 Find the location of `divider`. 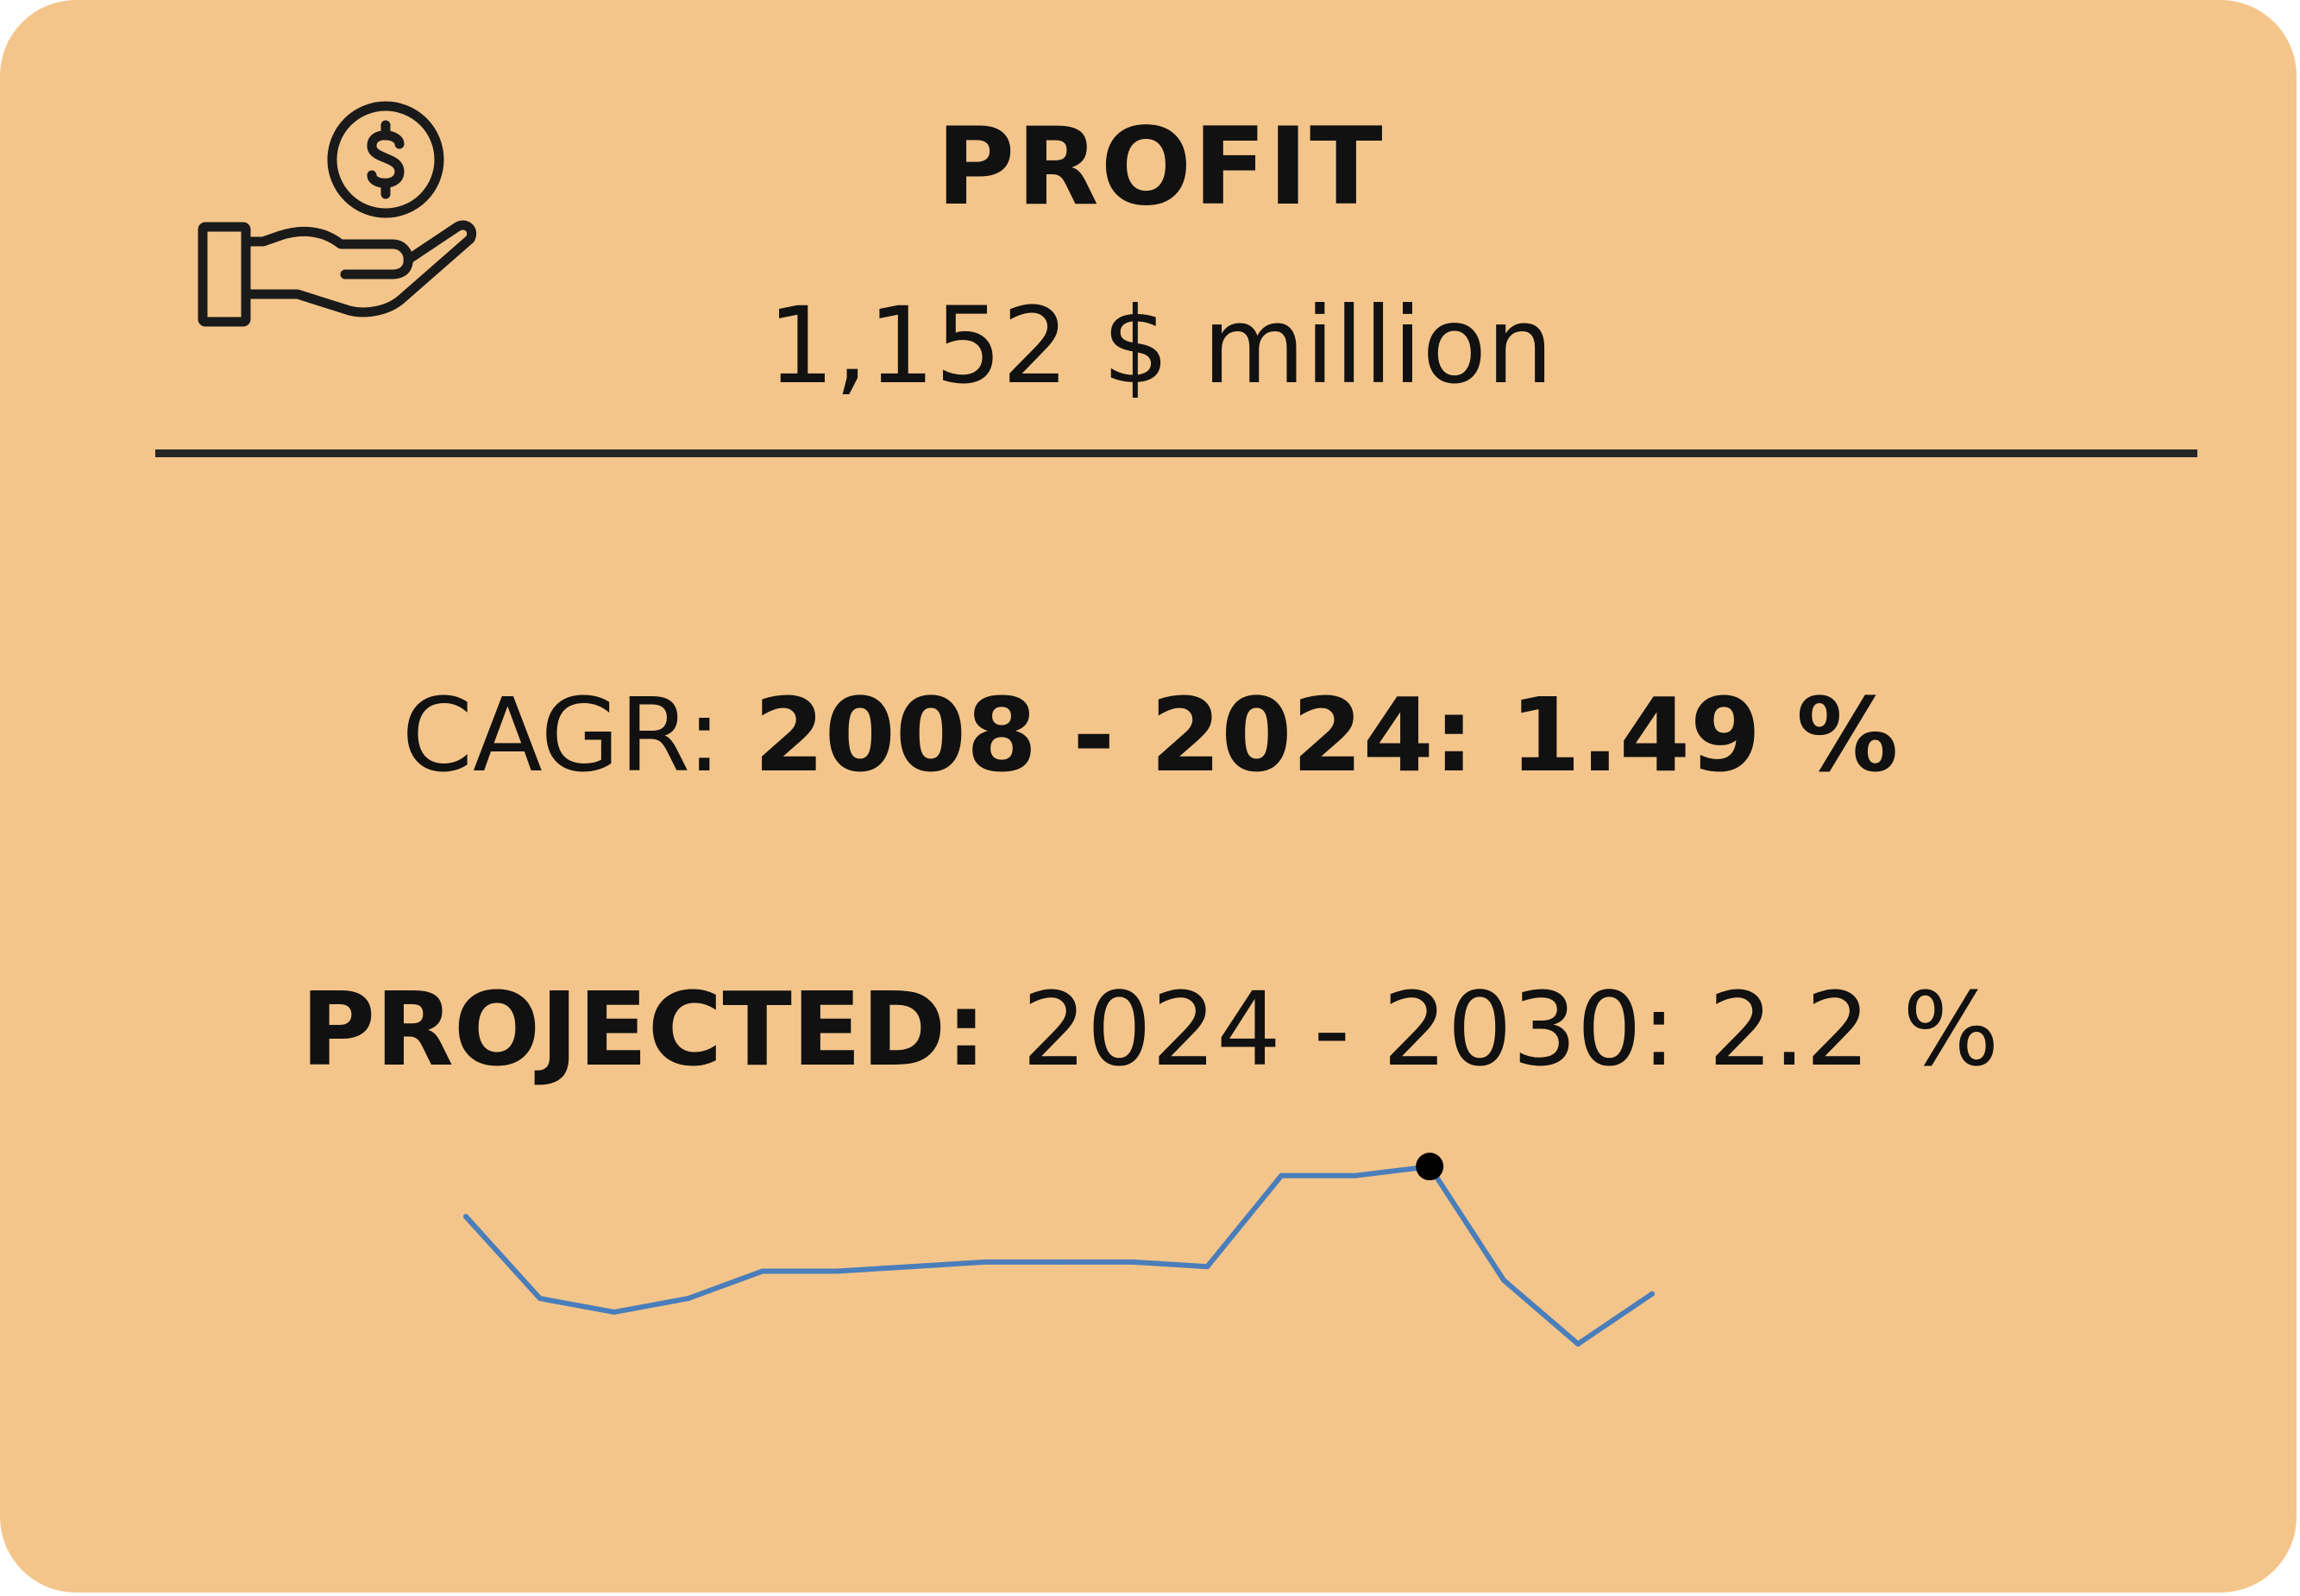

divider is located at coordinates (1176, 453).